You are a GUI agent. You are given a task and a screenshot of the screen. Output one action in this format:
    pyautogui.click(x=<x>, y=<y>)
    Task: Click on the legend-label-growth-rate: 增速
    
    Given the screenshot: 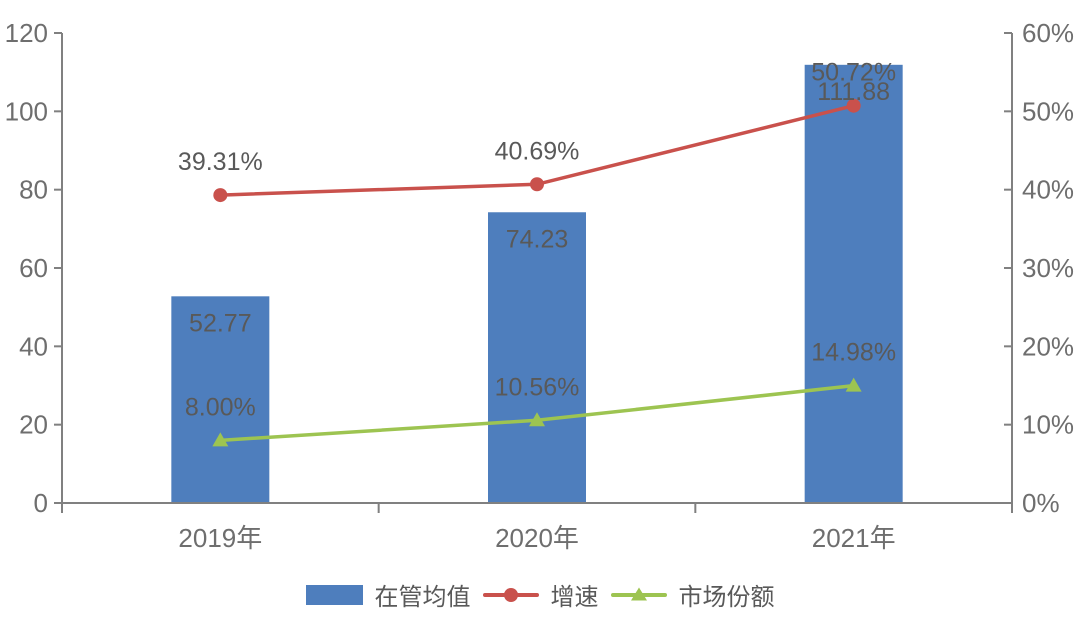 What is the action you would take?
    pyautogui.click(x=574, y=597)
    